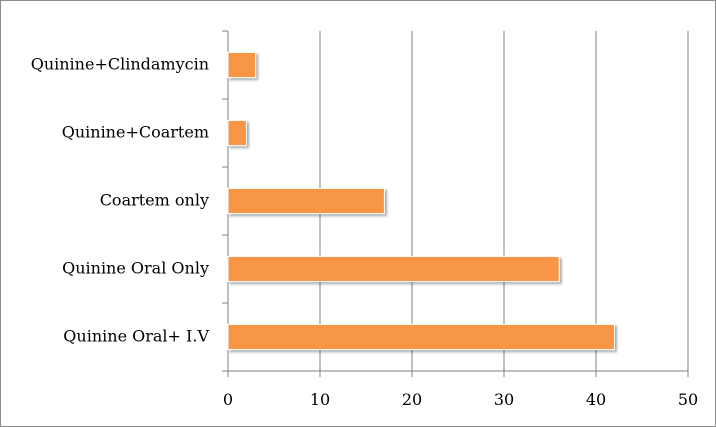 Image resolution: width=716 pixels, height=427 pixels. What do you see at coordinates (412, 399) in the screenshot?
I see `x-tick-label-20: 20` at bounding box center [412, 399].